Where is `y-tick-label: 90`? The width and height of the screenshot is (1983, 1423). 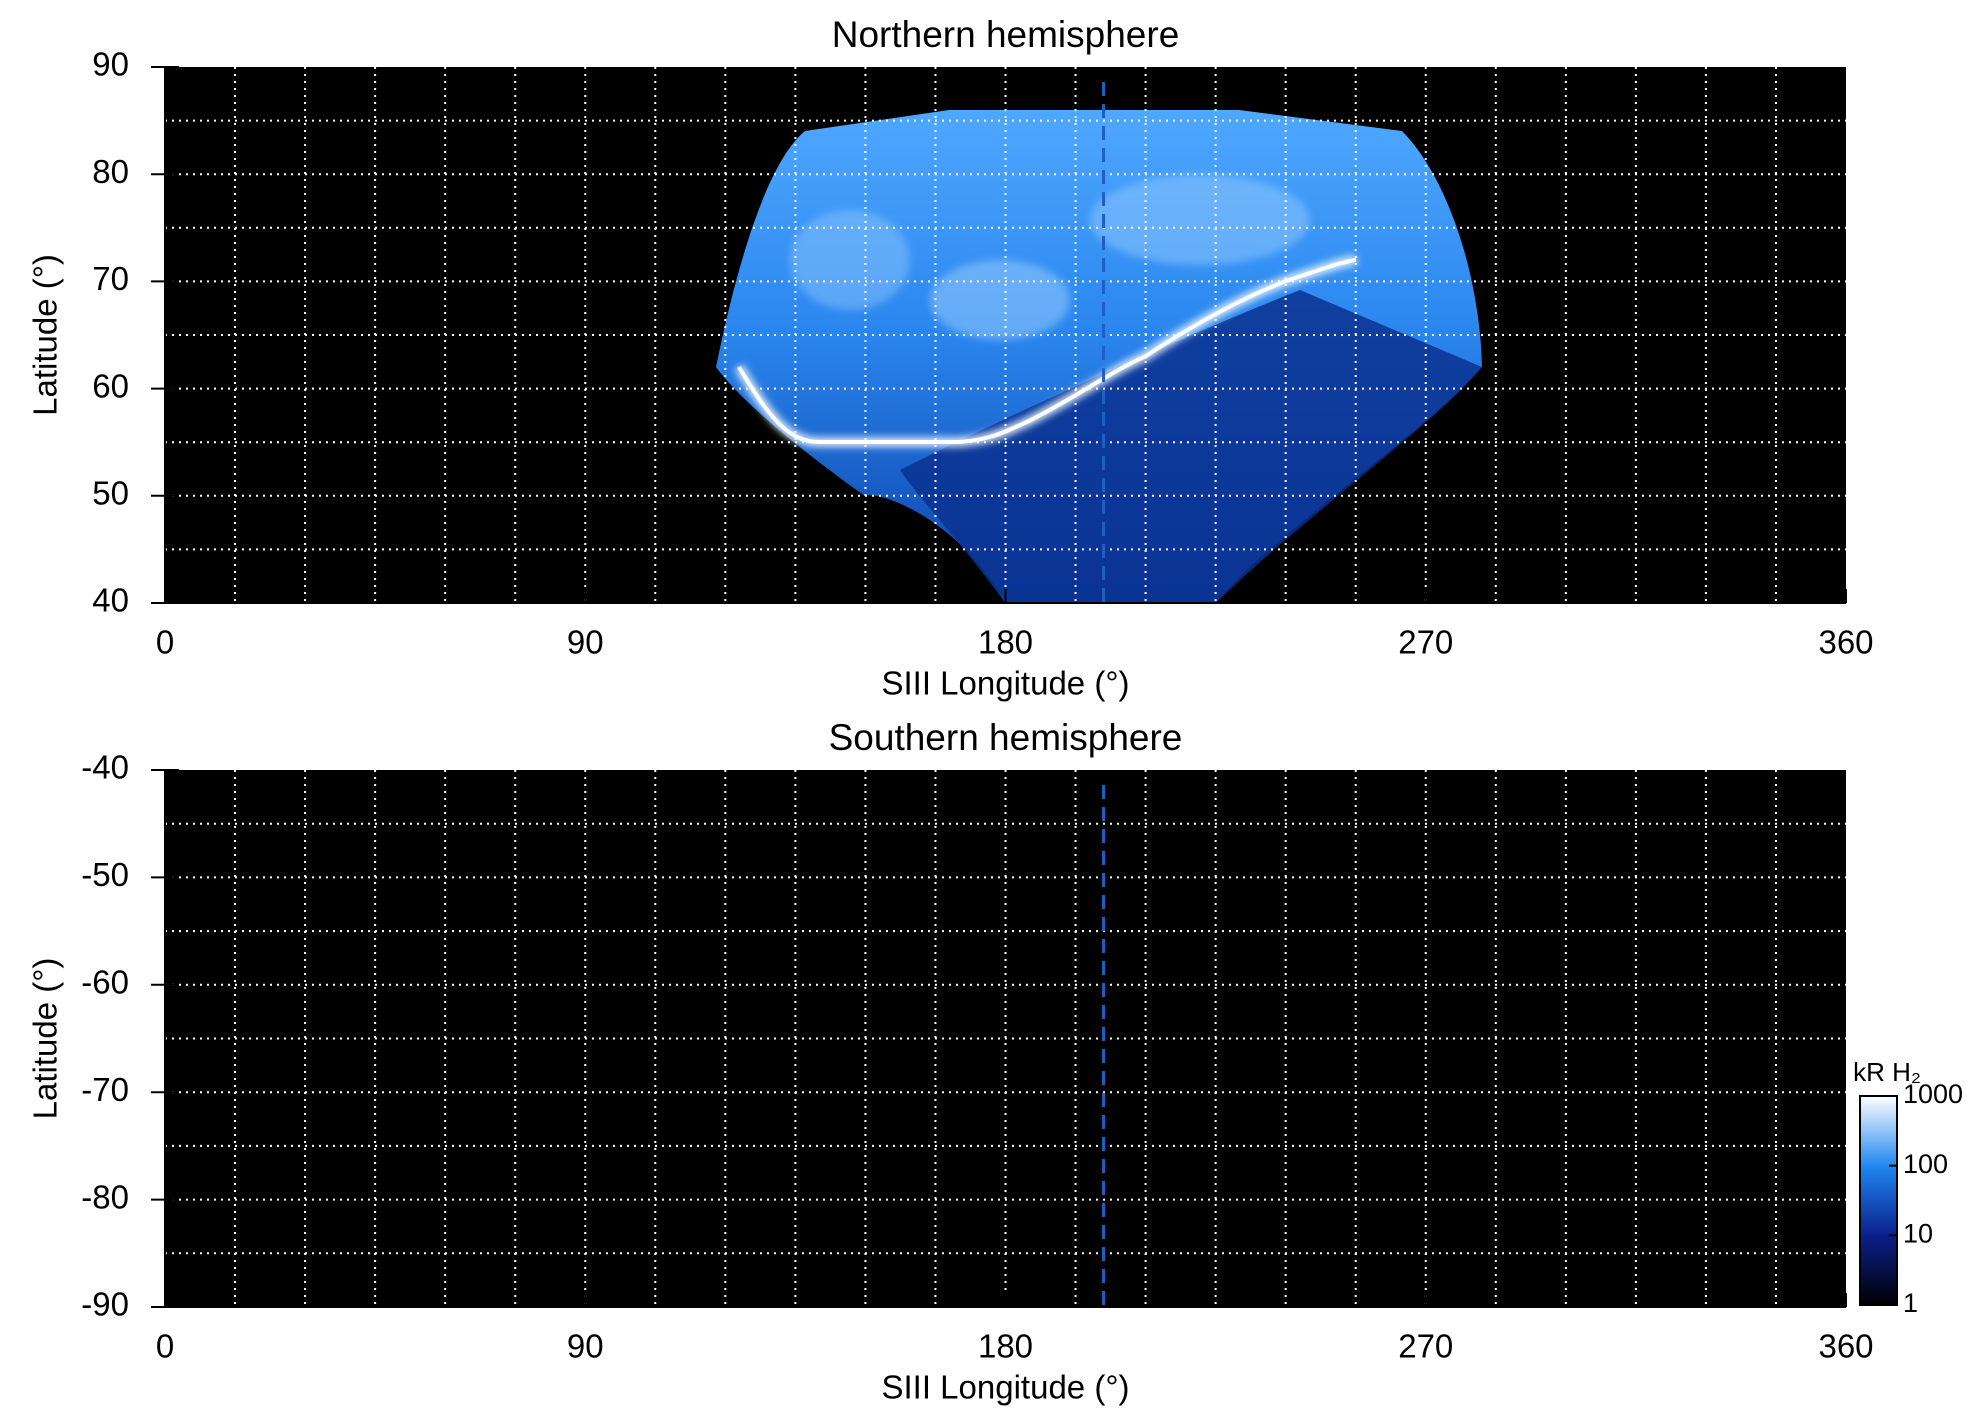
y-tick-label: 90 is located at coordinates (110, 64).